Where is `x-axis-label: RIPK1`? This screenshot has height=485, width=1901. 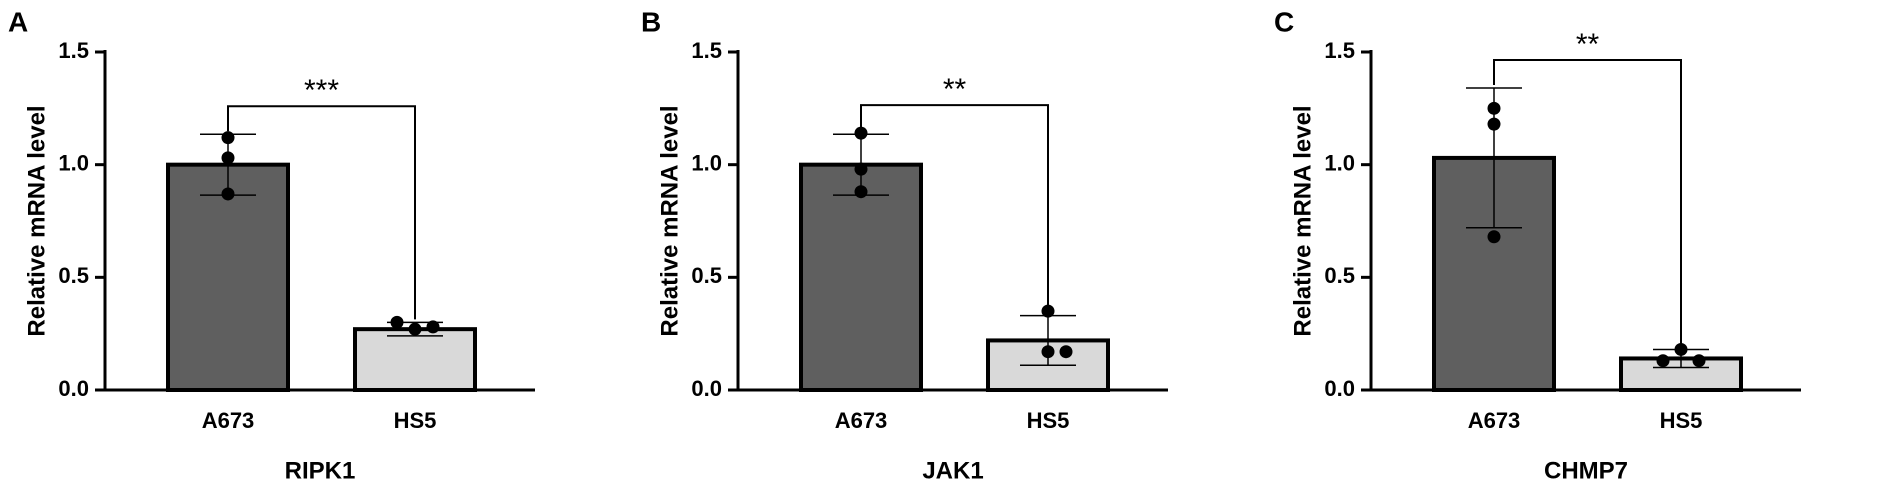 x-axis-label: RIPK1 is located at coordinates (320, 470).